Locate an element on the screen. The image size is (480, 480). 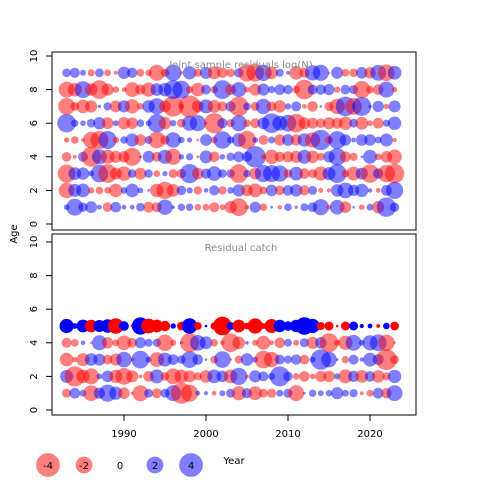
y-tick-label: 0 is located at coordinates (34, 224).